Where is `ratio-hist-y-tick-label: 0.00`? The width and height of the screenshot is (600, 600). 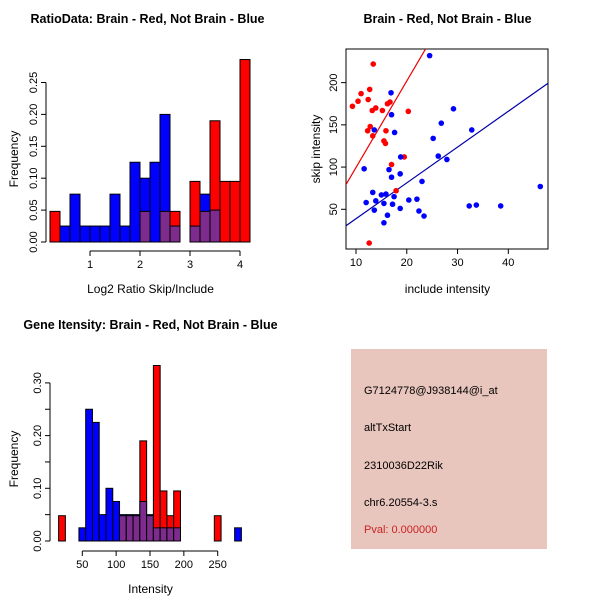 ratio-hist-y-tick-label: 0.00 is located at coordinates (34, 241).